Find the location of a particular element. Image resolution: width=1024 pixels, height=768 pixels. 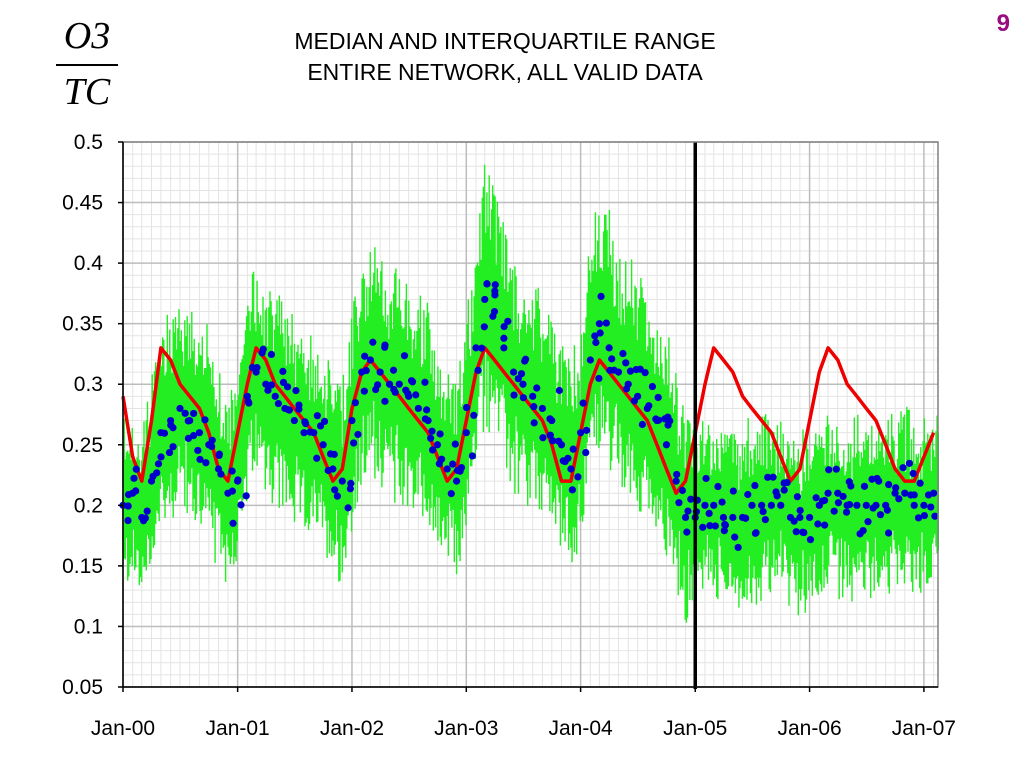

chart-title-line1: MEDIAN AND INTERQUARTILE RANGE is located at coordinates (505, 41).